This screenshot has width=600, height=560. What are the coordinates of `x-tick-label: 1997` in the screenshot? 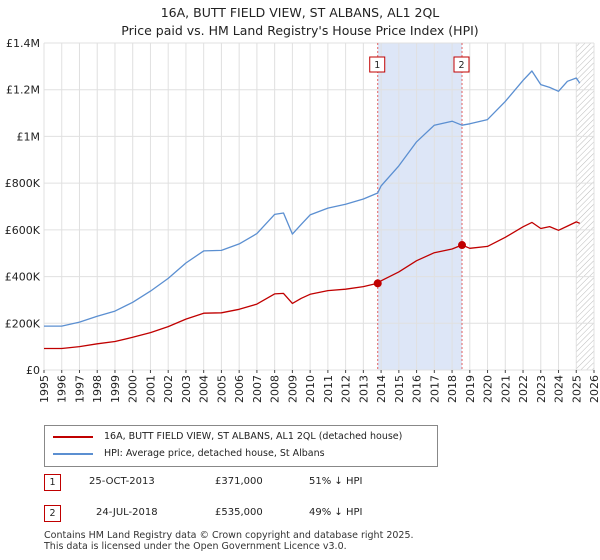 It's located at (79, 389).